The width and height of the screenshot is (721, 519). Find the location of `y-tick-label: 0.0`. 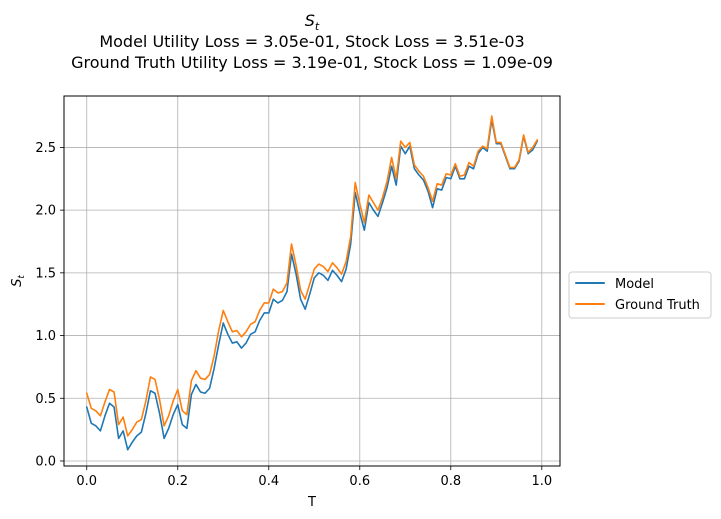

y-tick-label: 0.0 is located at coordinates (45, 461).